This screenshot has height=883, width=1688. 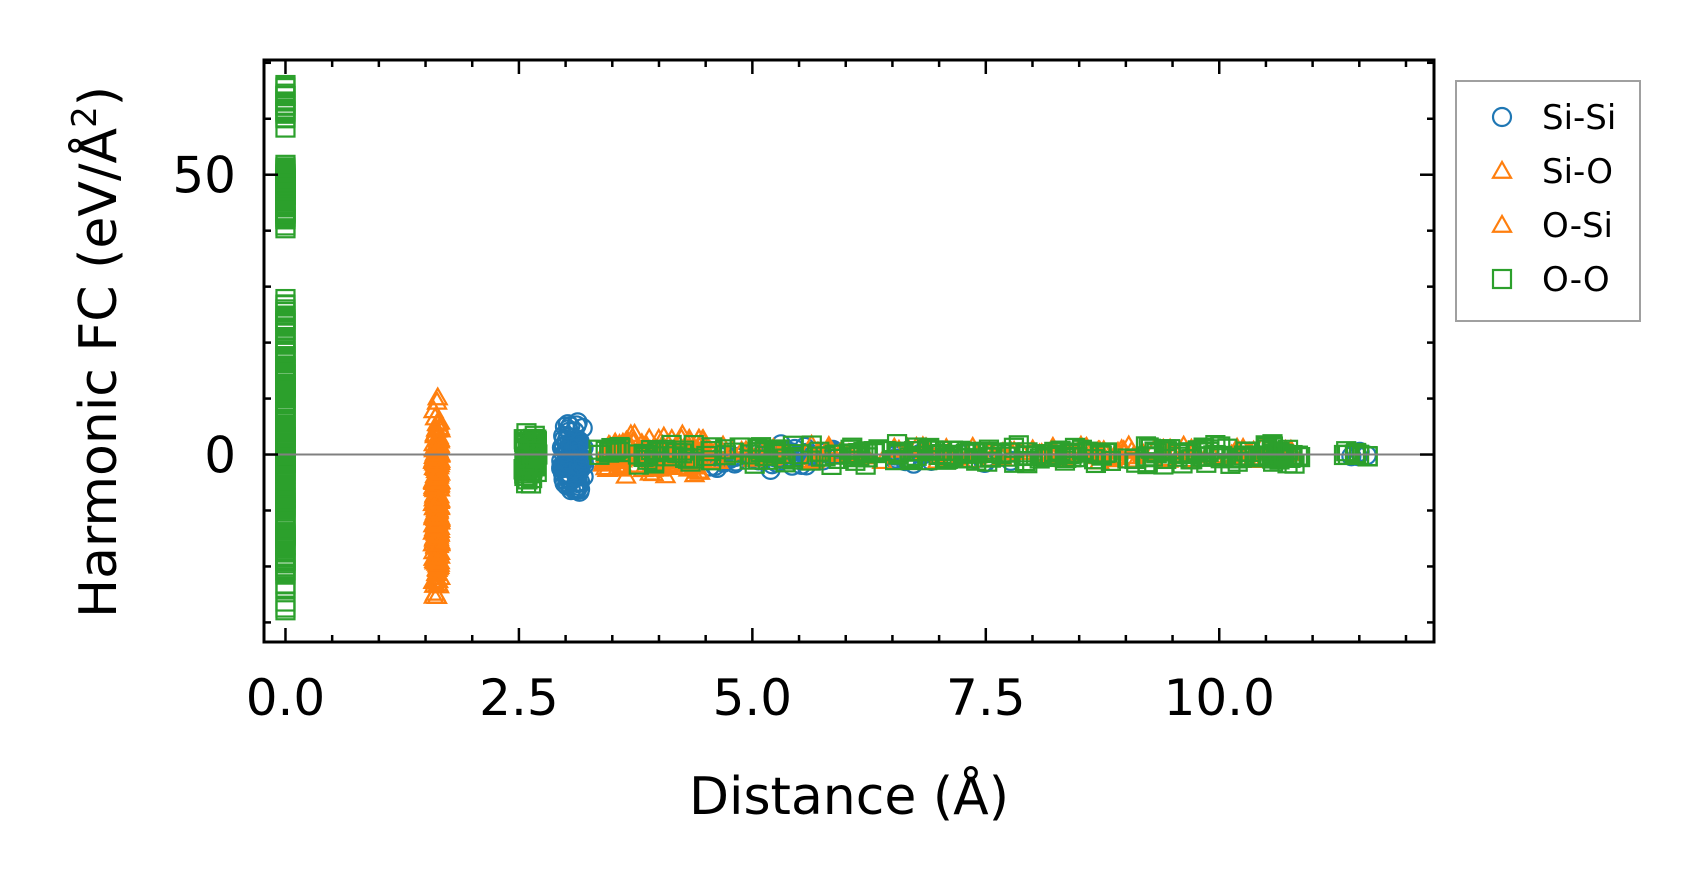 I want to click on x-tick-label: 7.5, so click(x=986, y=698).